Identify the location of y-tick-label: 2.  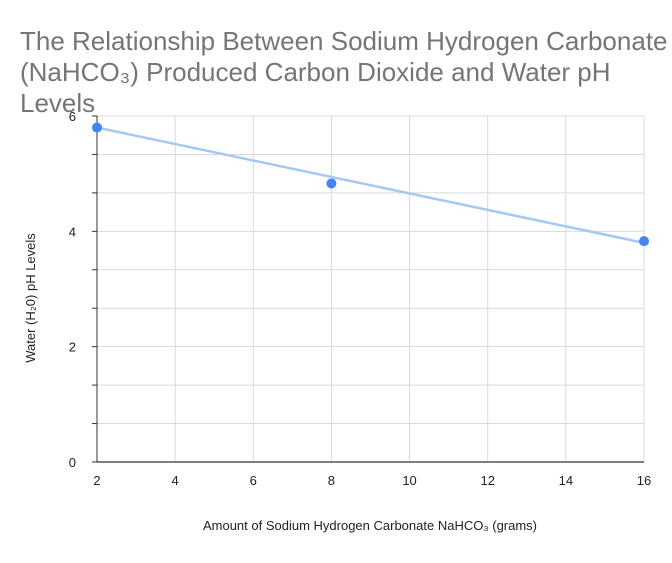
(72, 347).